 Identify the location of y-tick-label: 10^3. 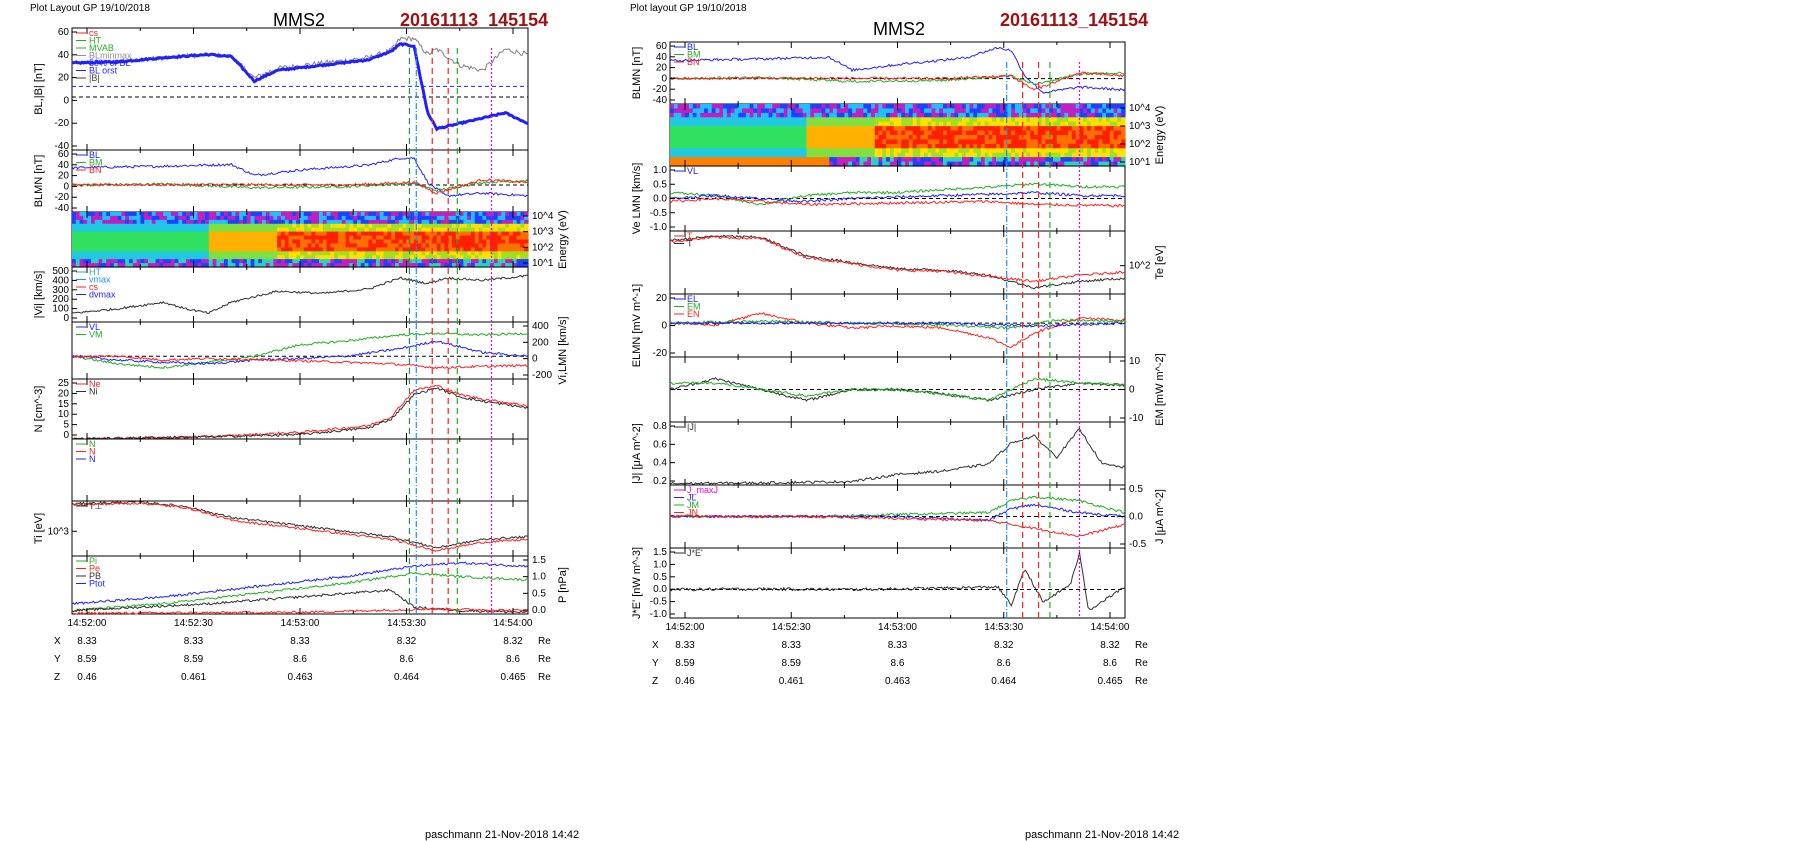
(59, 531).